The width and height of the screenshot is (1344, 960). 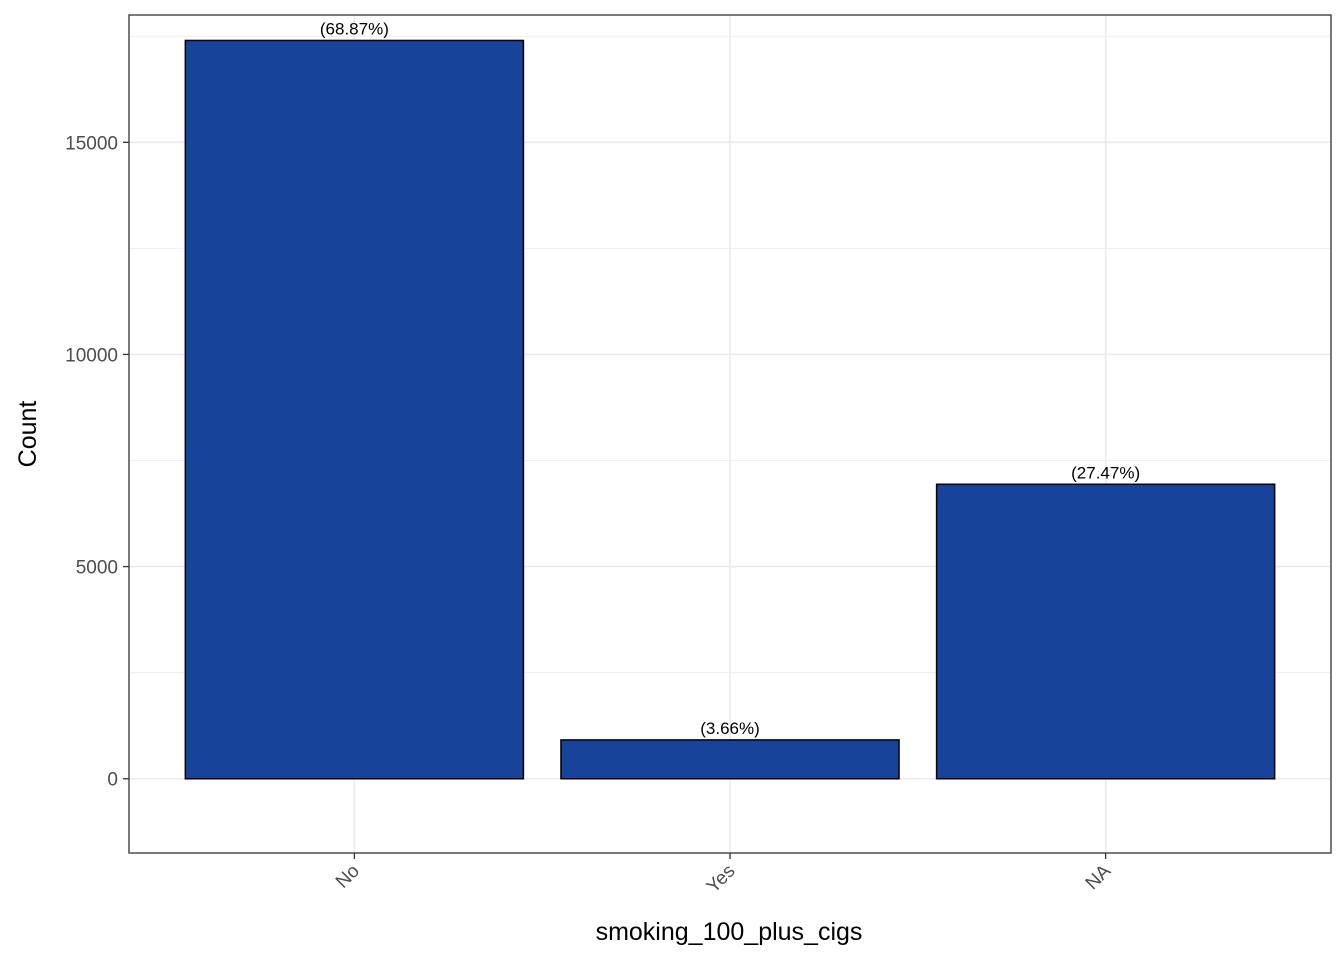 I want to click on y-tick-label: 15000, so click(x=91, y=143).